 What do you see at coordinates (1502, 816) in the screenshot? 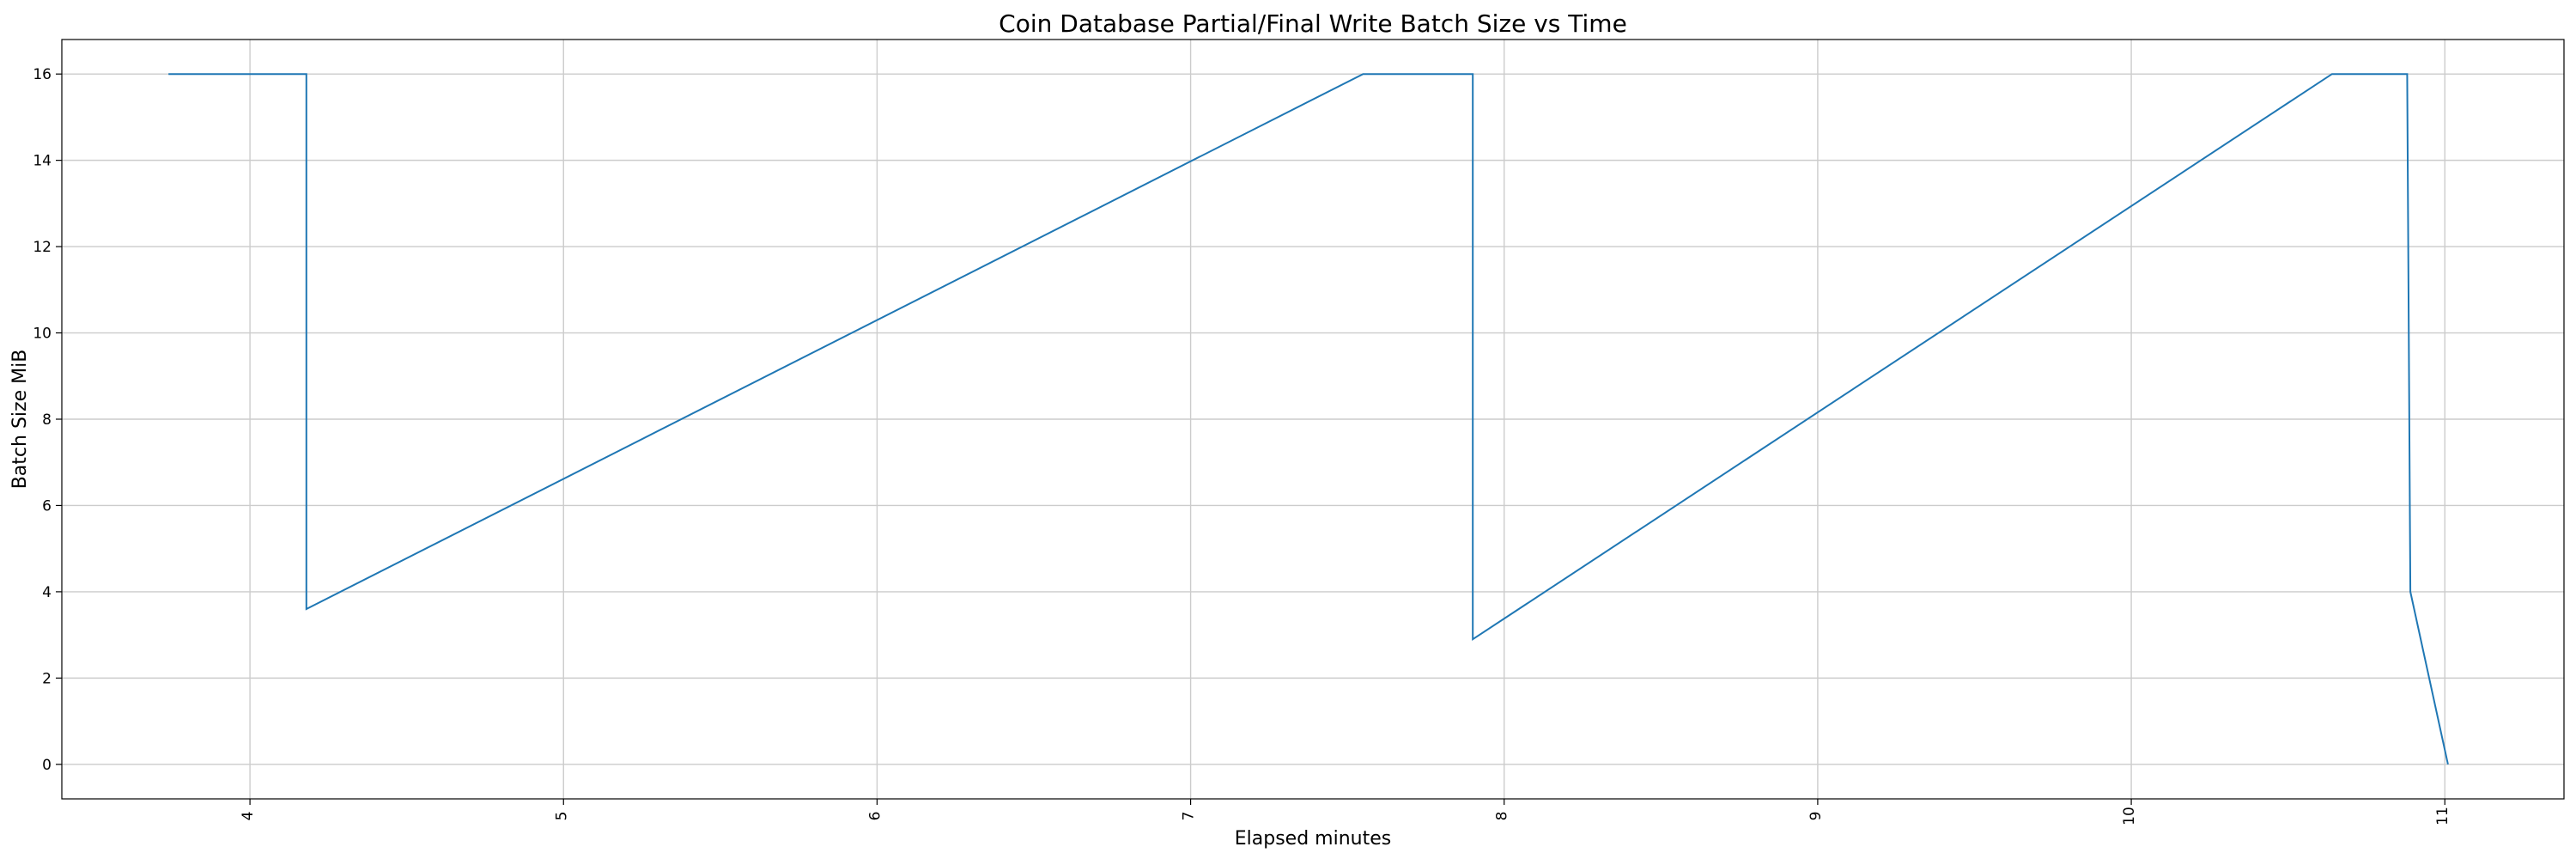
I see `x-tick-label: 8` at bounding box center [1502, 816].